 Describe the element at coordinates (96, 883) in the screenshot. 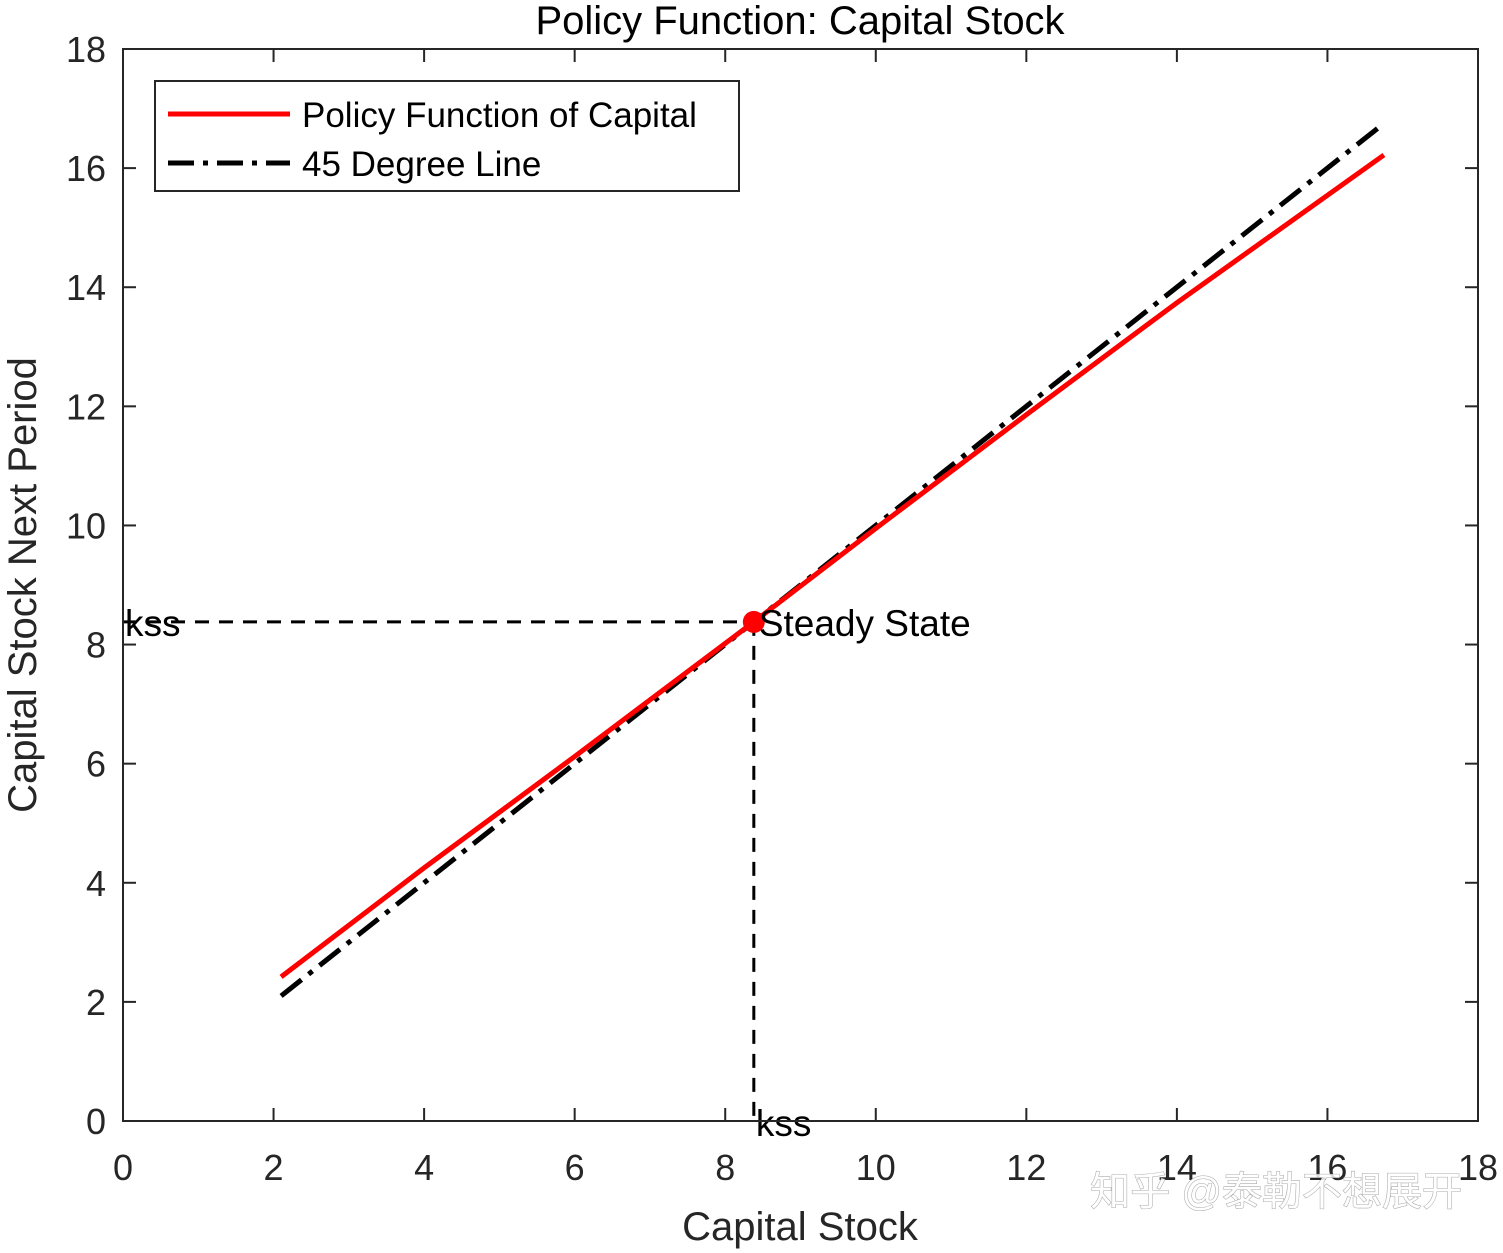

I see `y-tick-label: 4` at that location.